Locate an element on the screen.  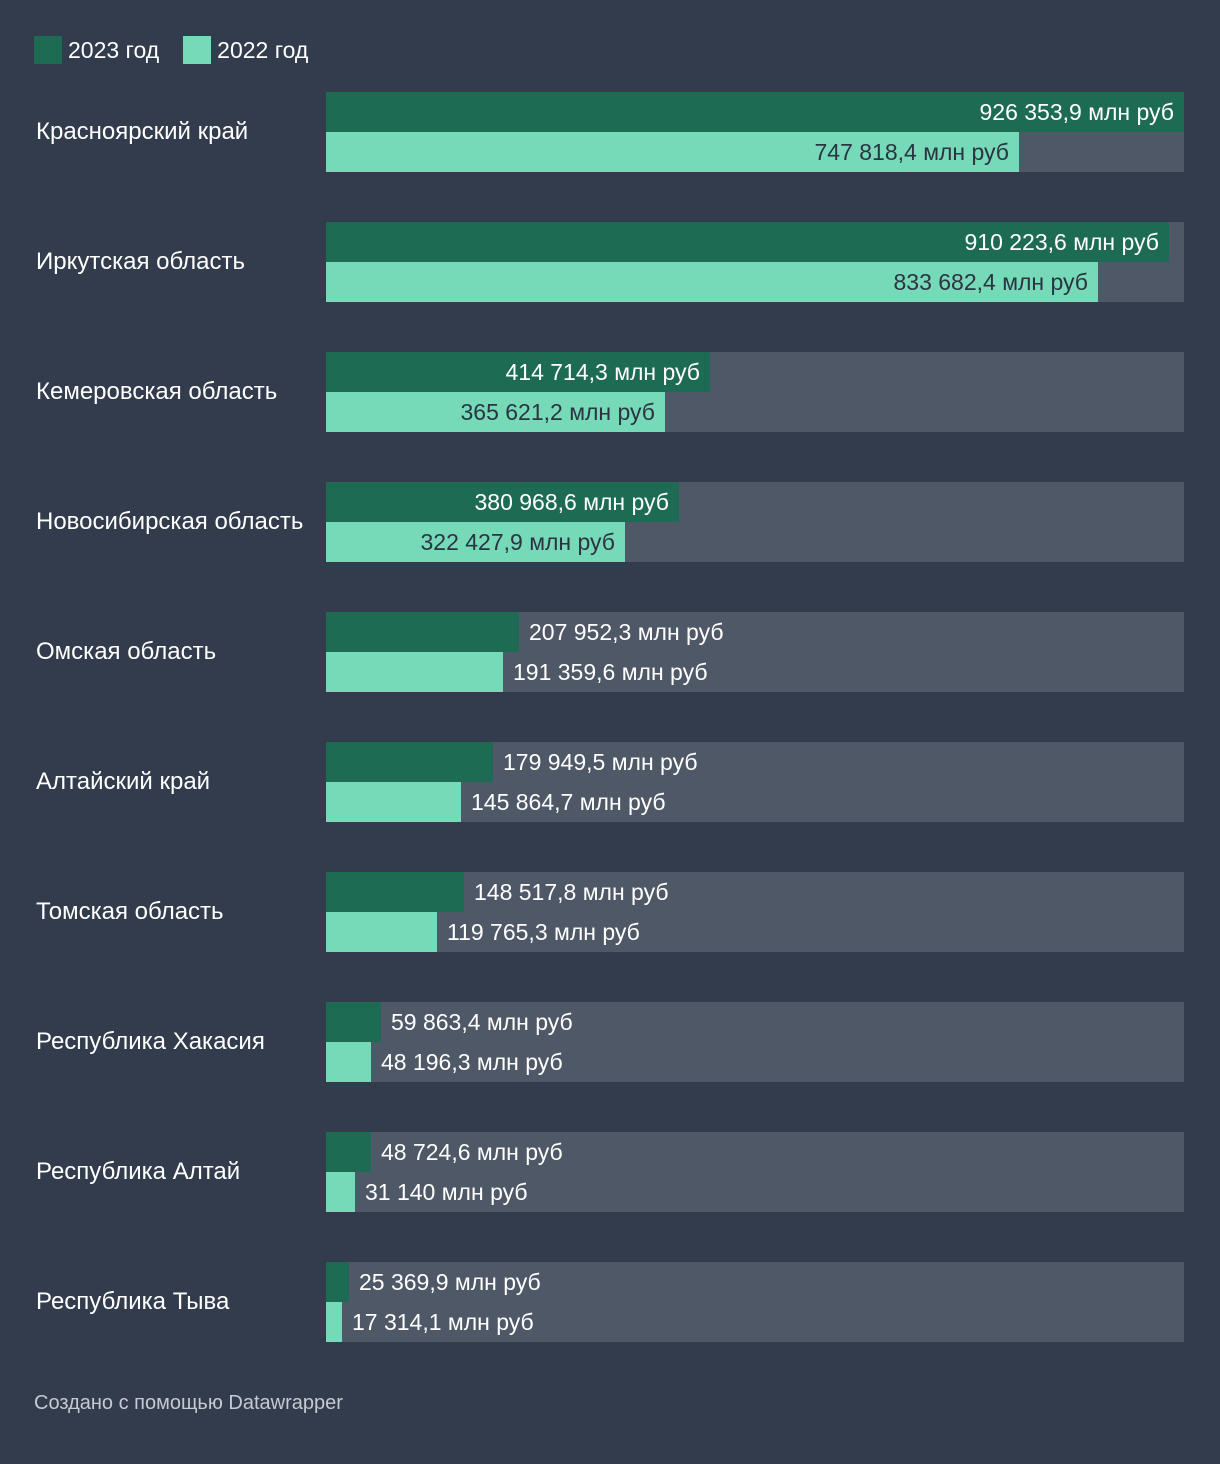
category-label: Иркутская область is located at coordinates (140, 261).